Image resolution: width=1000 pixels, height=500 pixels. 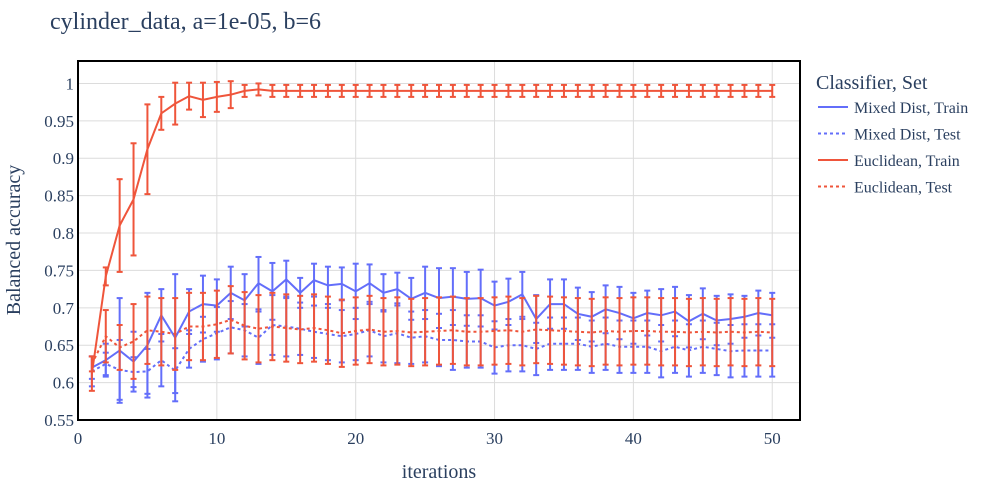 What do you see at coordinates (59, 121) in the screenshot?
I see `y-tick-label: 0.95` at bounding box center [59, 121].